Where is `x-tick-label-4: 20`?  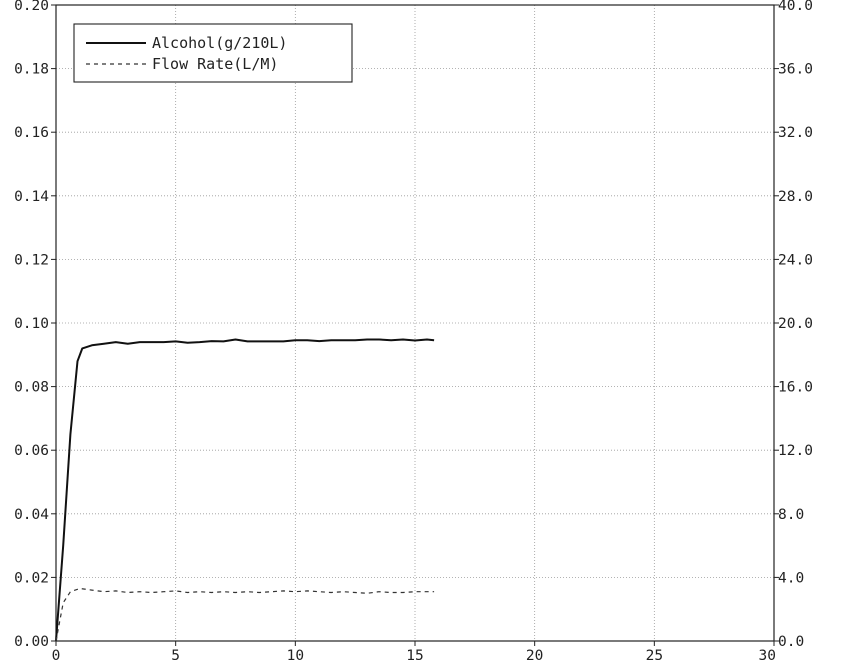
x-tick-label-4: 20 is located at coordinates (534, 656).